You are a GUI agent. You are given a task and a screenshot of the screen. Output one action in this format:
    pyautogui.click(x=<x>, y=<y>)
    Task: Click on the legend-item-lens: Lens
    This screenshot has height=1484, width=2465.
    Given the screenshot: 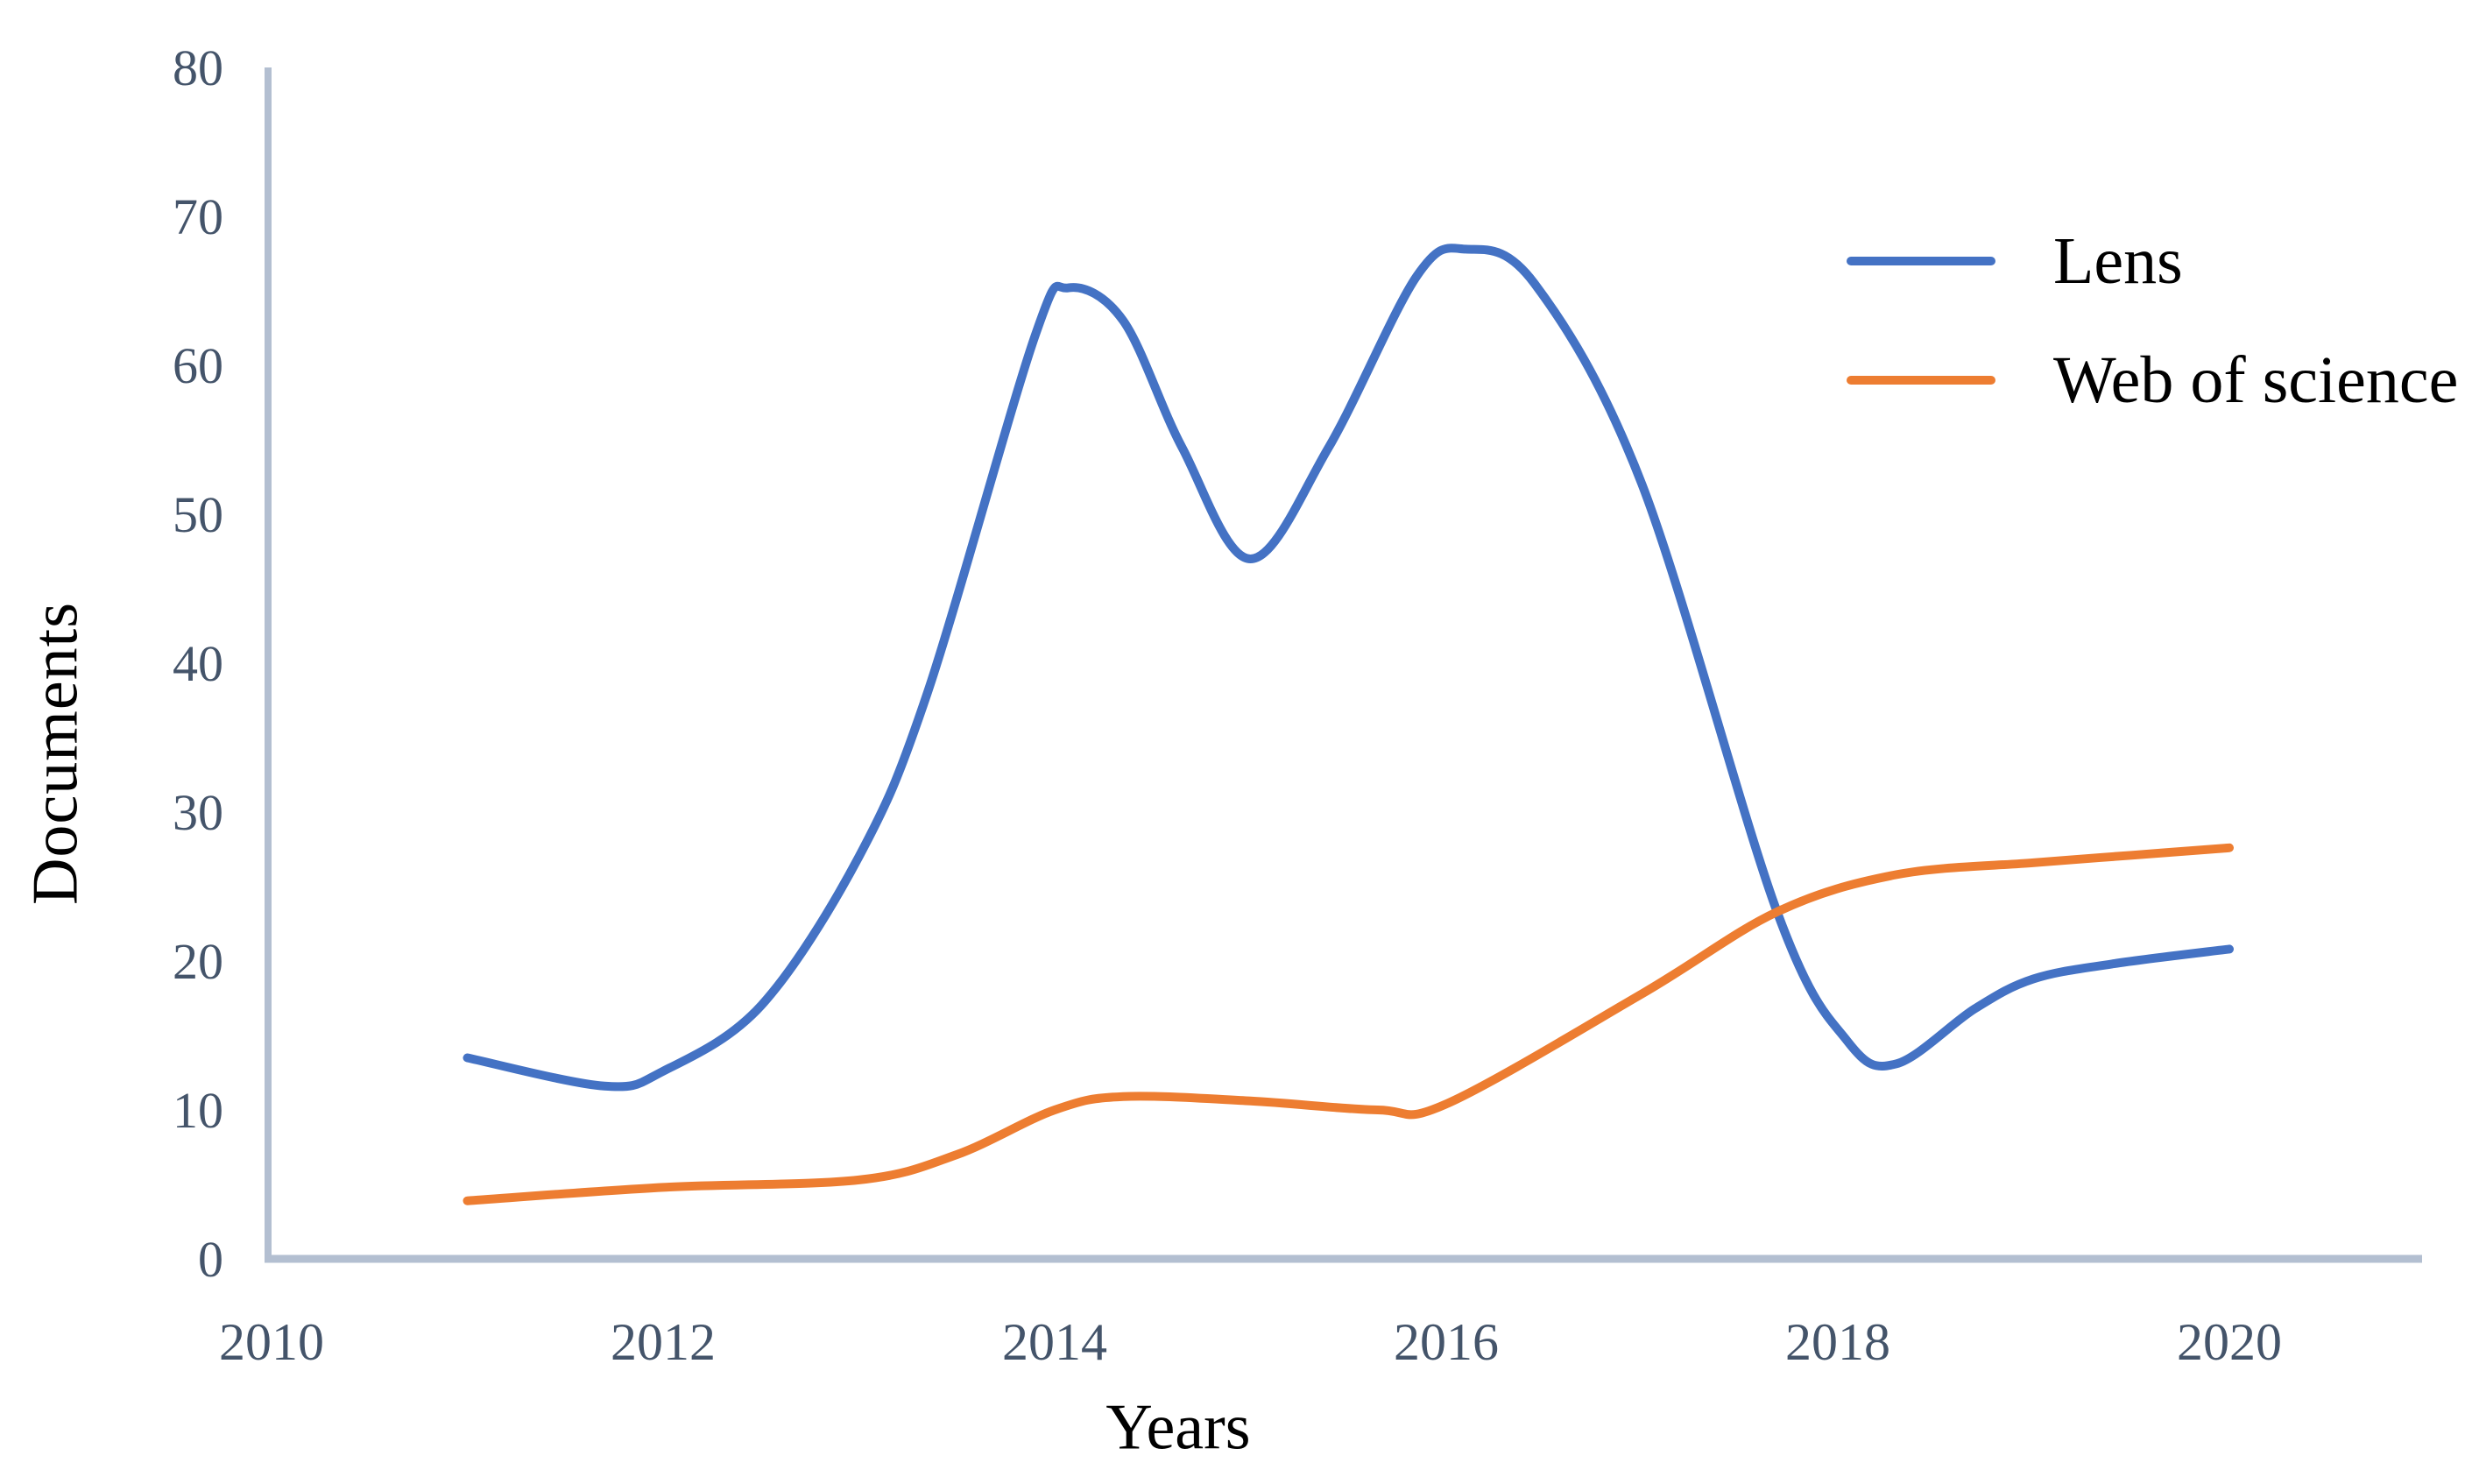 What is the action you would take?
    pyautogui.click(x=2152, y=261)
    